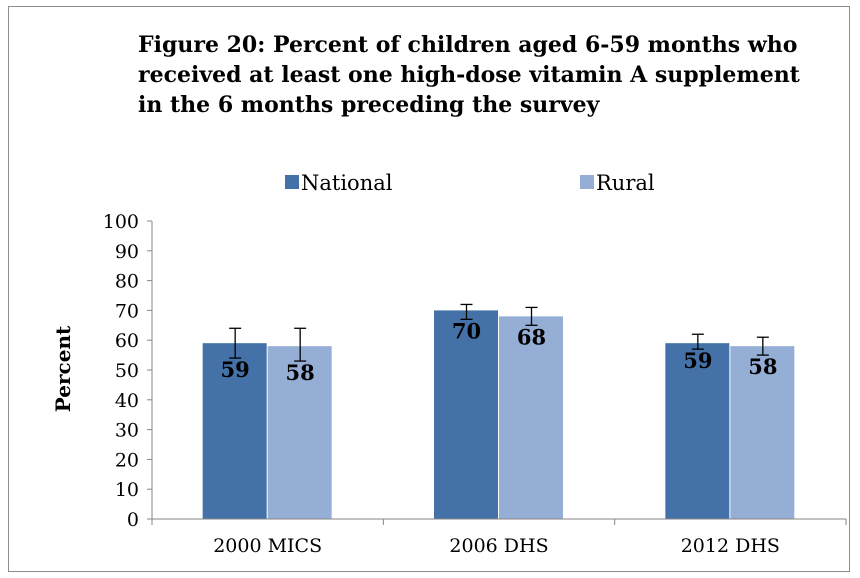  I want to click on y-tick-label: 20, so click(127, 460).